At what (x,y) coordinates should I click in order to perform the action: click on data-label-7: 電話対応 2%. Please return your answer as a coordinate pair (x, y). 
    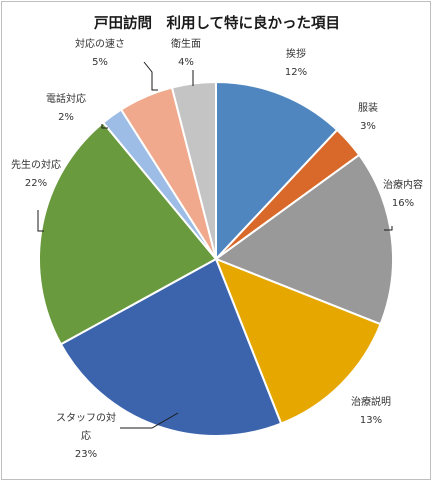
    Looking at the image, I should click on (66, 107).